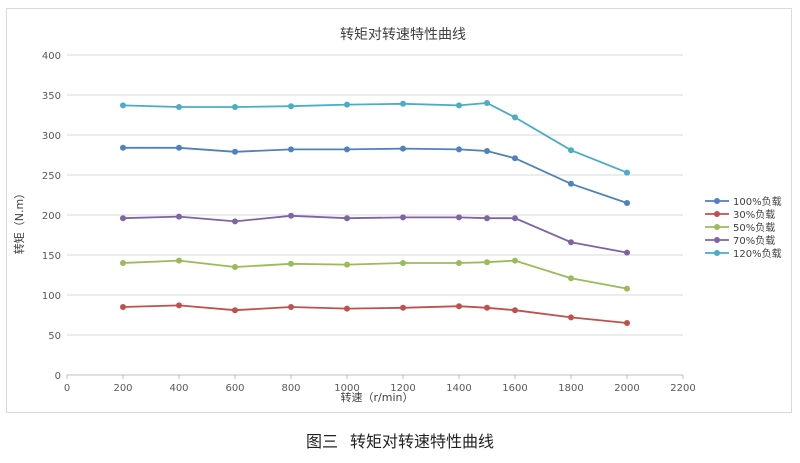  What do you see at coordinates (178, 388) in the screenshot?
I see `x-tick-400: 400` at bounding box center [178, 388].